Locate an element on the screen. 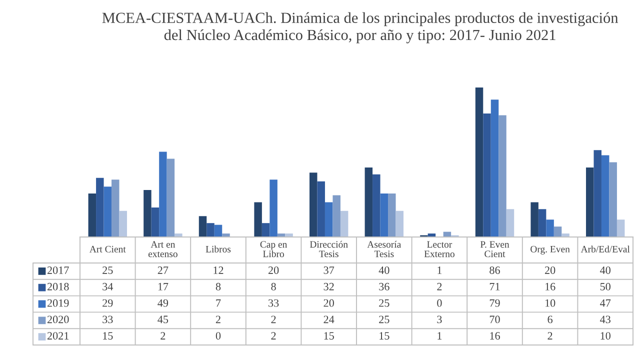 The image size is (643, 350). legend-label: 2017 is located at coordinates (58, 270).